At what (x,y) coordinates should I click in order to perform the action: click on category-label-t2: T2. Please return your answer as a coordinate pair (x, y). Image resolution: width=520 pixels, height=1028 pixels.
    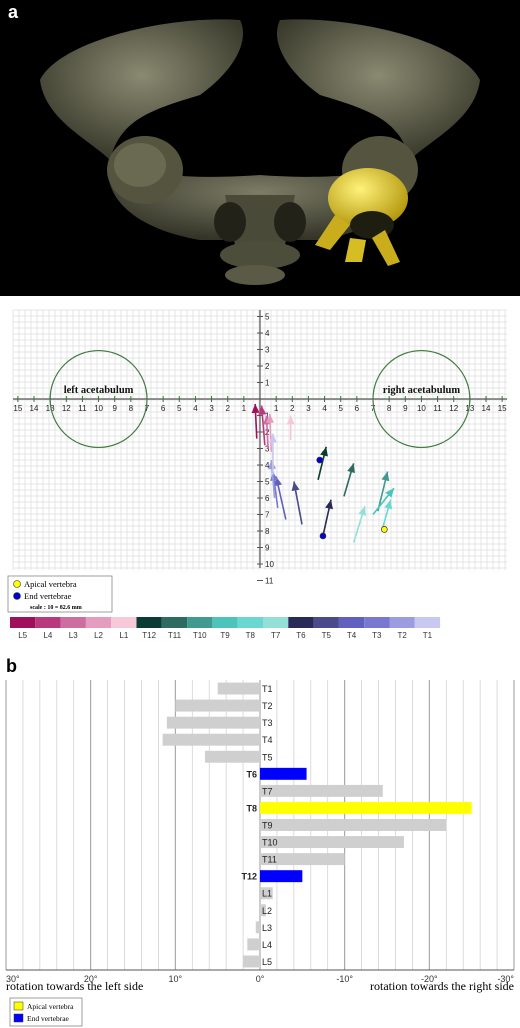
    Looking at the image, I should click on (267, 706).